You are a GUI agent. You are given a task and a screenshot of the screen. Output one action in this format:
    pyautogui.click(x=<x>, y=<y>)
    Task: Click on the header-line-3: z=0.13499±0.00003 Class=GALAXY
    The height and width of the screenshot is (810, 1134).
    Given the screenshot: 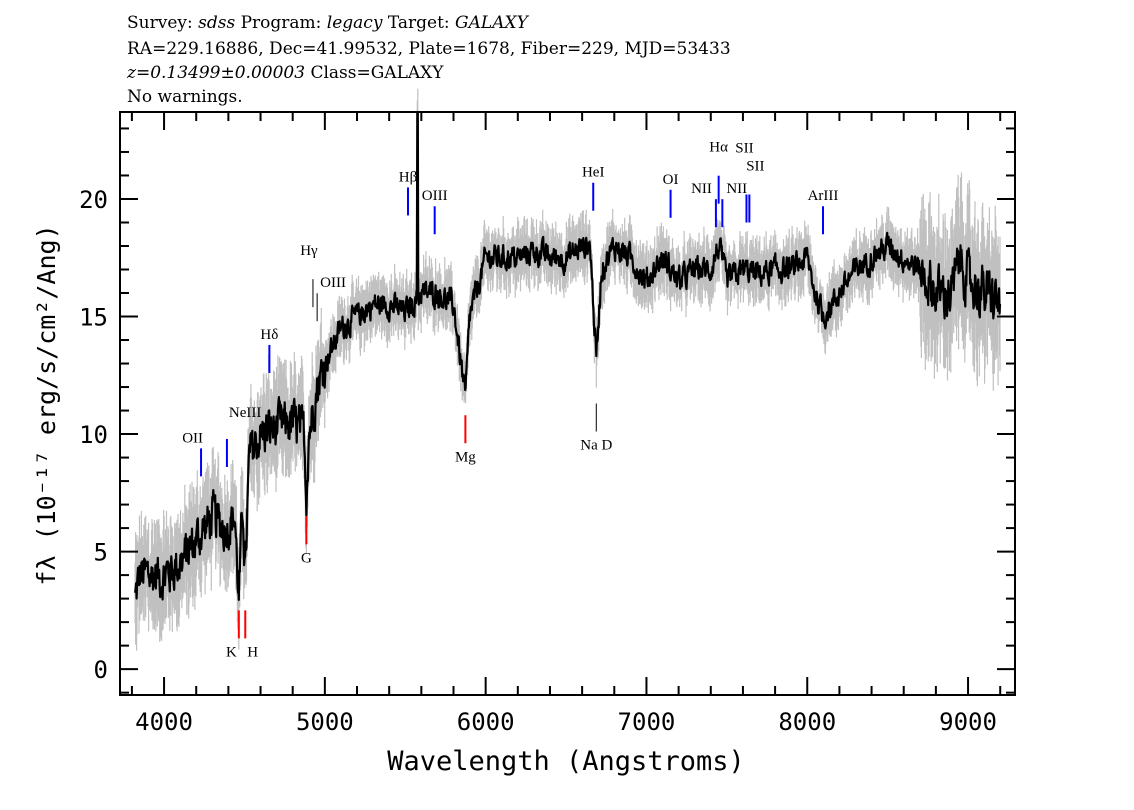 What is the action you would take?
    pyautogui.click(x=285, y=73)
    